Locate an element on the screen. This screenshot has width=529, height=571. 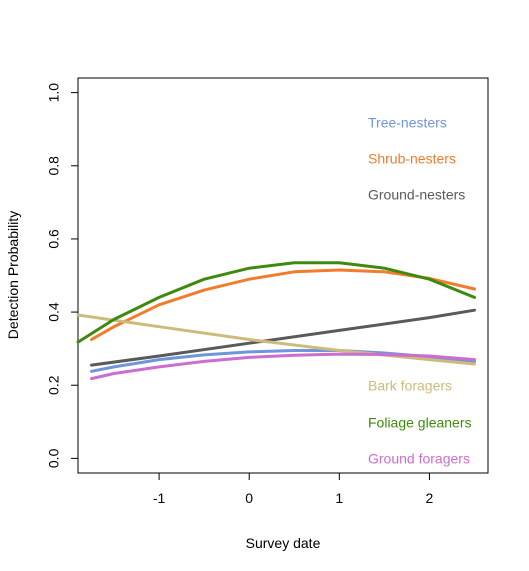
legend-entry-bark-foragers: Bark foragers is located at coordinates (410, 386).